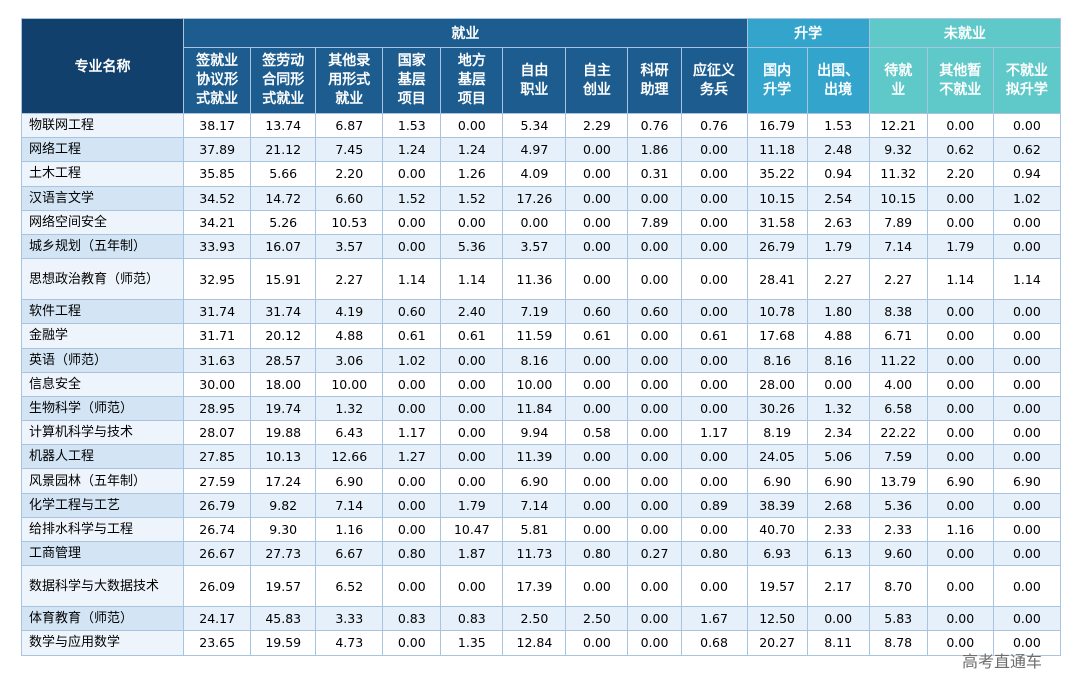 The height and width of the screenshot is (694, 1080). What do you see at coordinates (283, 174) in the screenshot?
I see `value-cell: 5.66` at bounding box center [283, 174].